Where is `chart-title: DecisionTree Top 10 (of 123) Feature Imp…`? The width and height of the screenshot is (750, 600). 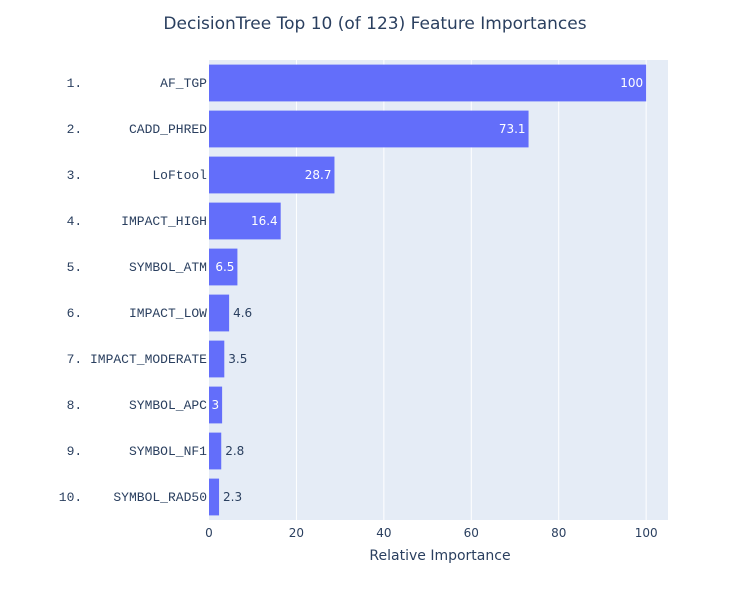
chart-title: DecisionTree Top 10 (of 123) Feature Imp… is located at coordinates (374, 24).